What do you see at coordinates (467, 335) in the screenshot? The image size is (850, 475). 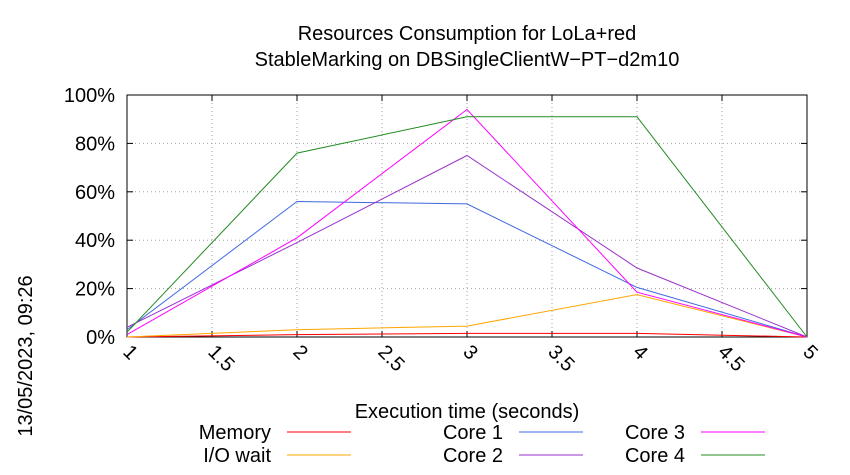 I see `series-line-memory` at bounding box center [467, 335].